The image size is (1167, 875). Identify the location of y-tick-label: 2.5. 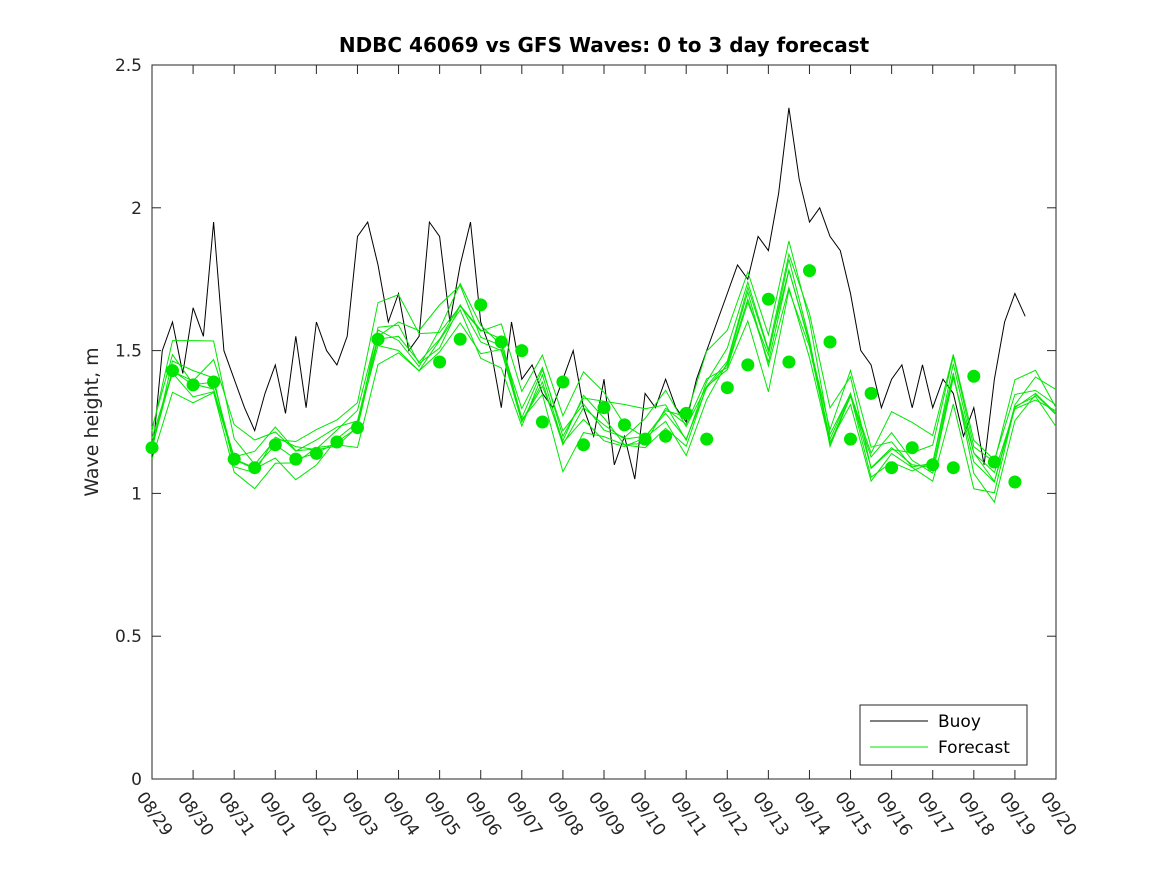
(128, 66).